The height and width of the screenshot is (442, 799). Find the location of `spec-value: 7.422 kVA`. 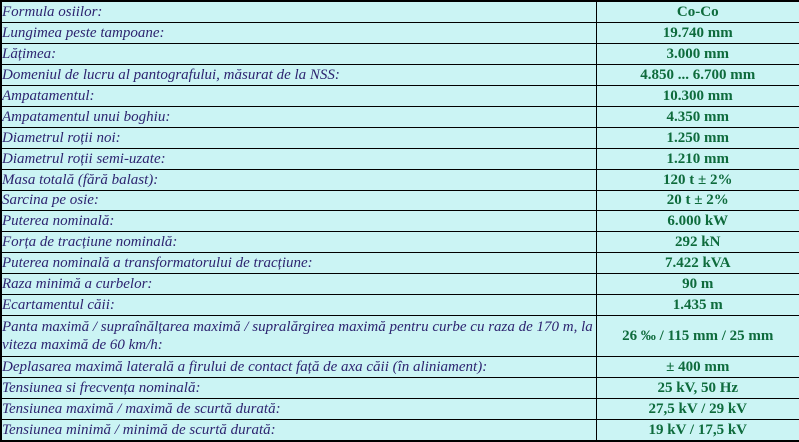

spec-value: 7.422 kVA is located at coordinates (697, 263).